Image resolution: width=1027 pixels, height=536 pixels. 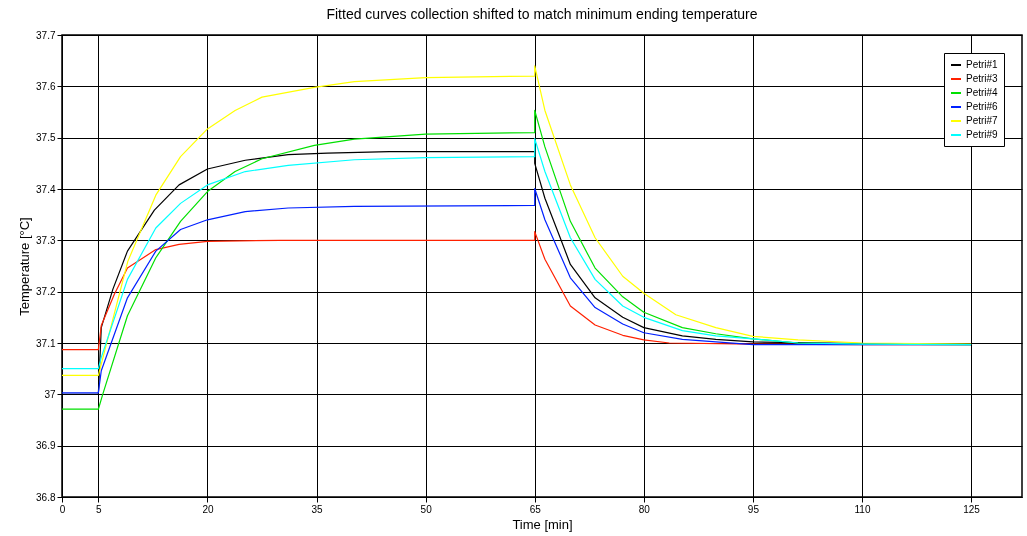 I want to click on y-tick-label: 37.4, so click(x=46, y=189).